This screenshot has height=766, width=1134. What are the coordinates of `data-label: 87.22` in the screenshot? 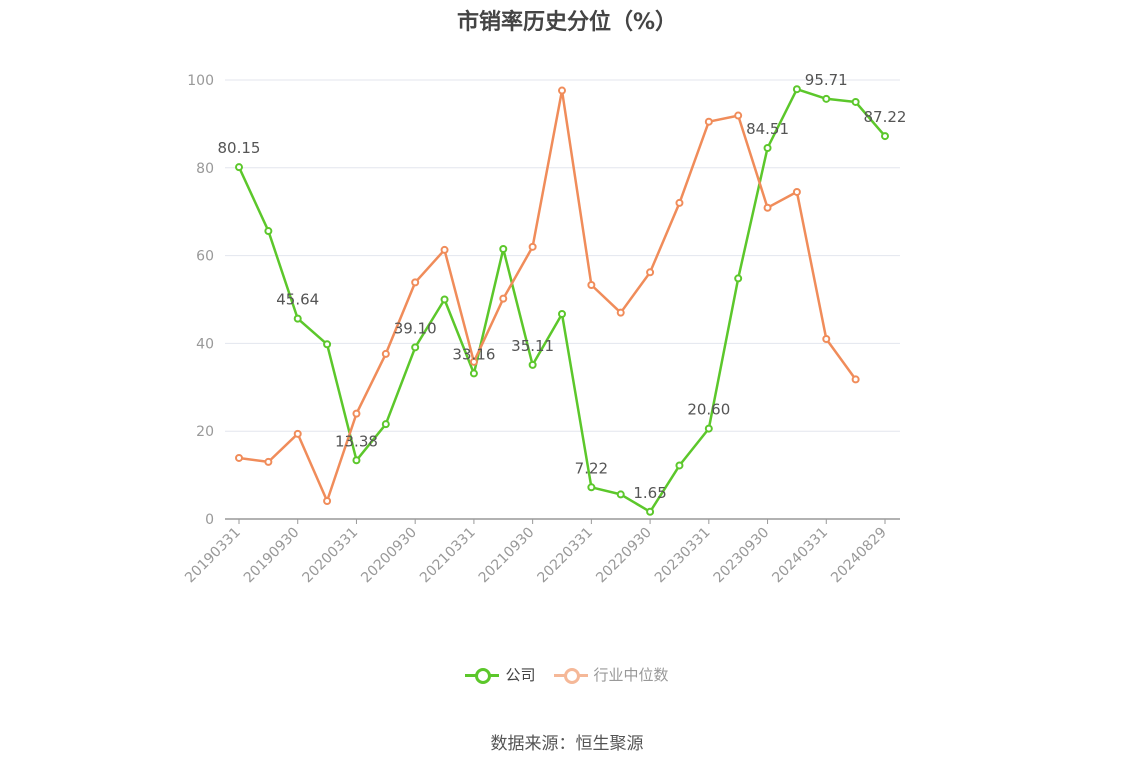 It's located at (885, 117).